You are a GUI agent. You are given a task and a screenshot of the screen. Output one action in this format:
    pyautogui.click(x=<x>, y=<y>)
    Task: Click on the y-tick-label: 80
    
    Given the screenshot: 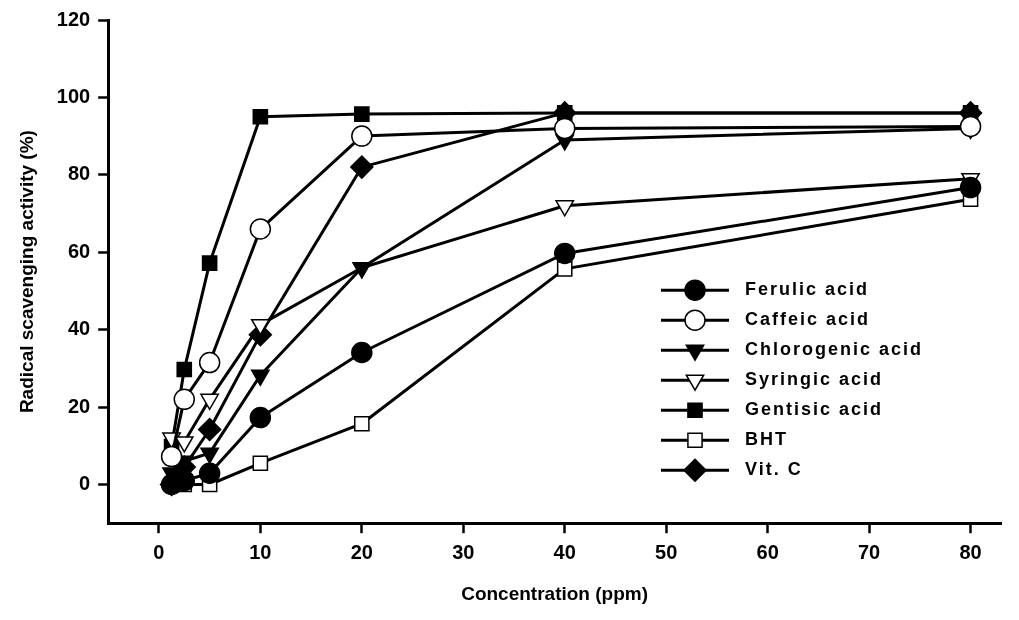 What is the action you would take?
    pyautogui.click(x=79, y=173)
    